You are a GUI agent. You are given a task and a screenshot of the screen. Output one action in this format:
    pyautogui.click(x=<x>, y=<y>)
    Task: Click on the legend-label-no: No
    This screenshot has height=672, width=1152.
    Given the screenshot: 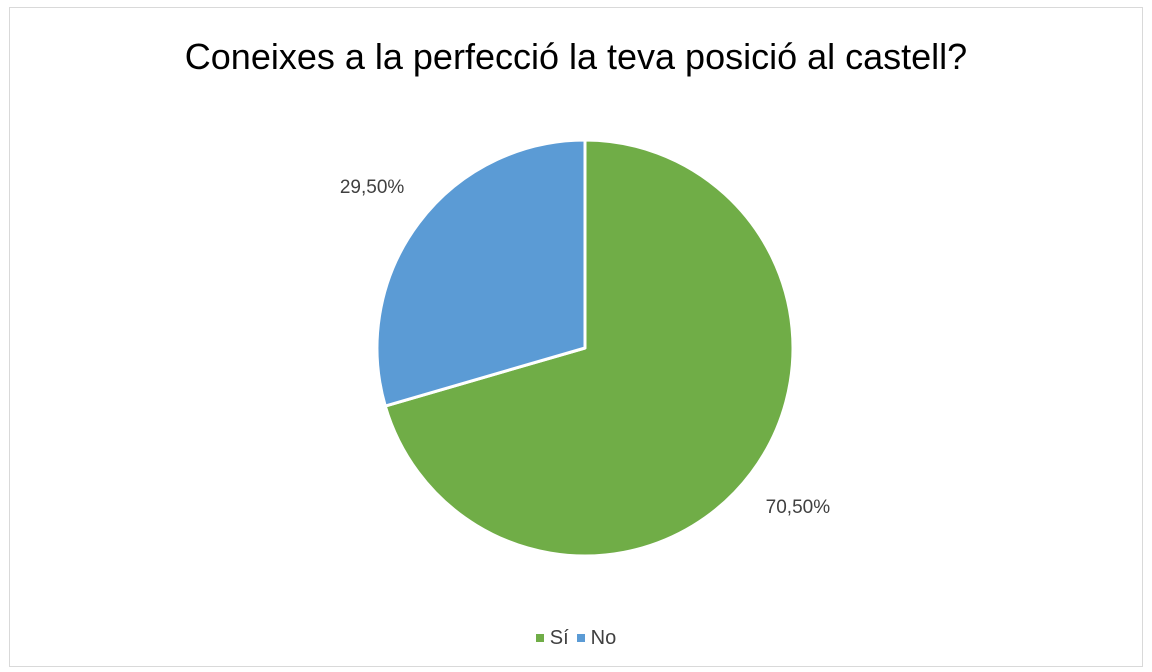 What is the action you would take?
    pyautogui.click(x=603, y=638)
    